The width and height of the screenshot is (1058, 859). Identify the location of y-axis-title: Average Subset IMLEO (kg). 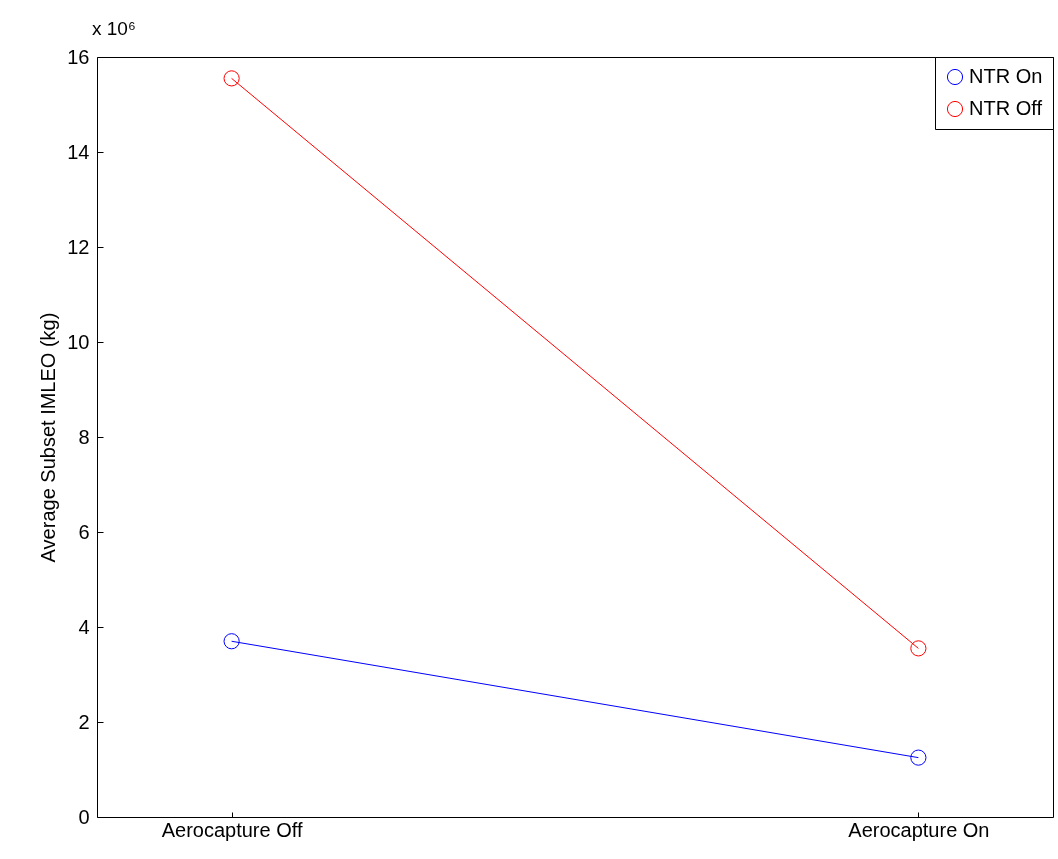
(48, 437).